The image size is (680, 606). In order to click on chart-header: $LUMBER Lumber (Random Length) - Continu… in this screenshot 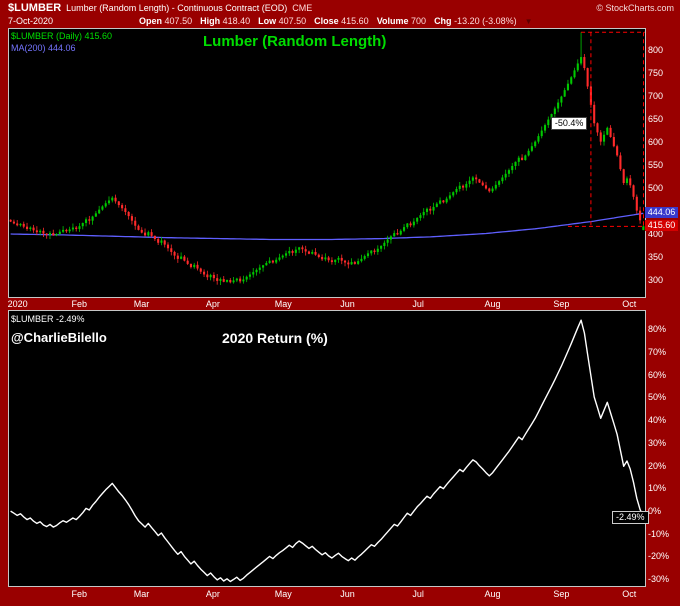, I will do `click(340, 7)`.